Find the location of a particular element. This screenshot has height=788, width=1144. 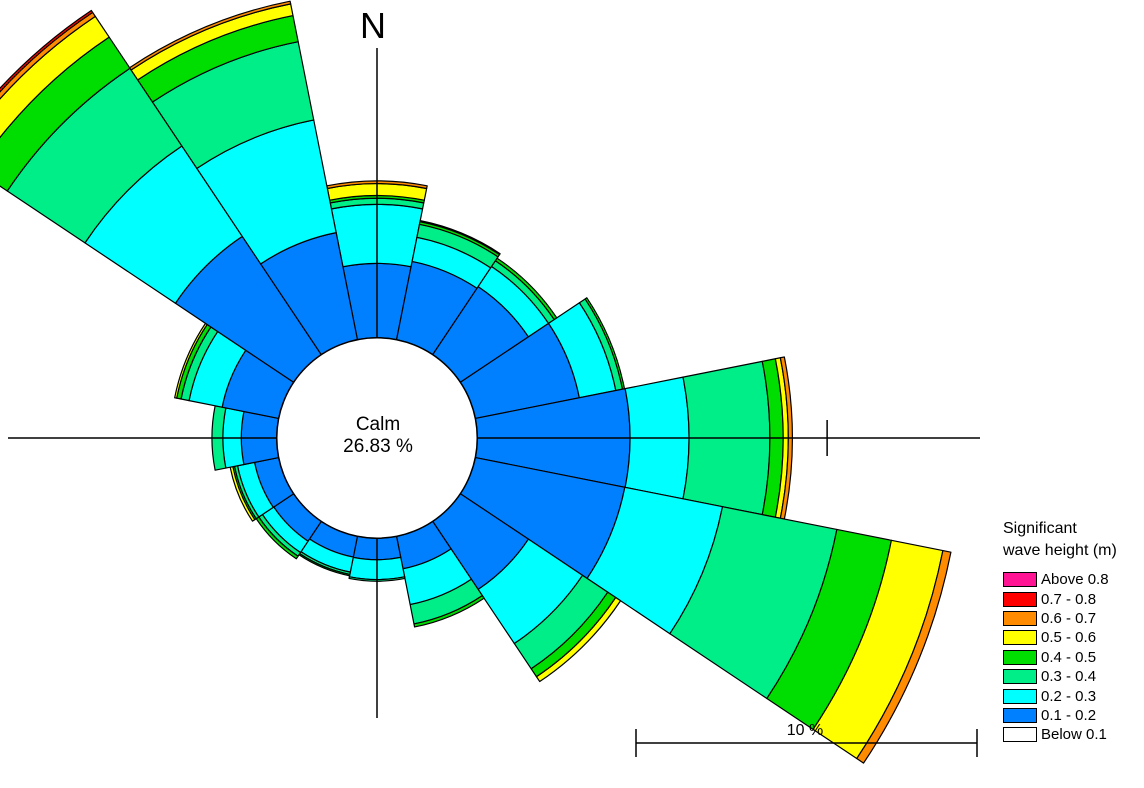

calm-label-box: Calm 26.83 % is located at coordinates (378, 436).